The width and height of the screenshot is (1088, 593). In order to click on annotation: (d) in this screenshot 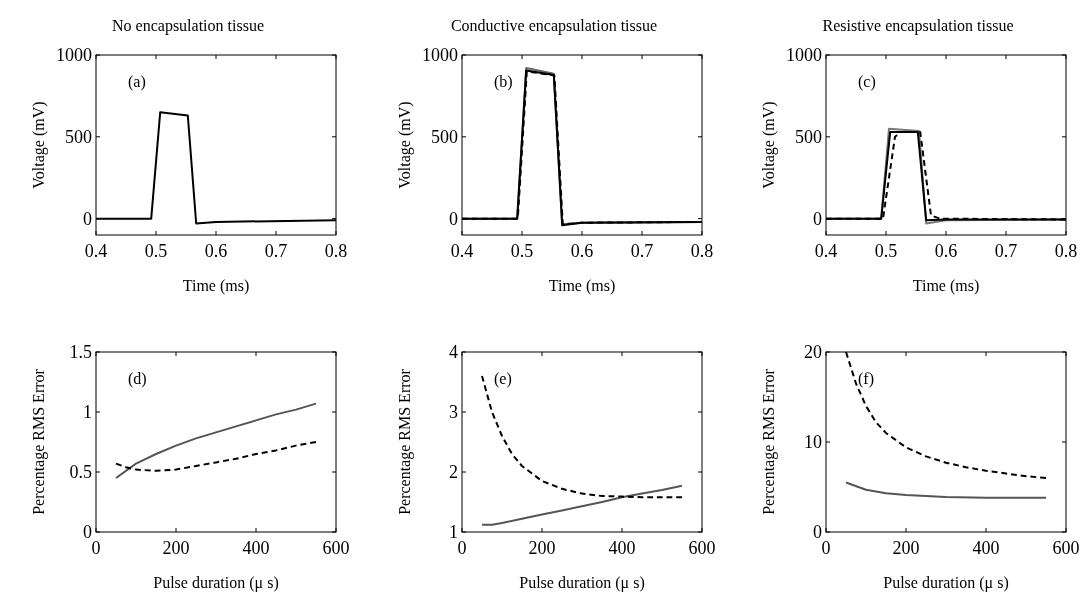, I will do `click(137, 379)`.